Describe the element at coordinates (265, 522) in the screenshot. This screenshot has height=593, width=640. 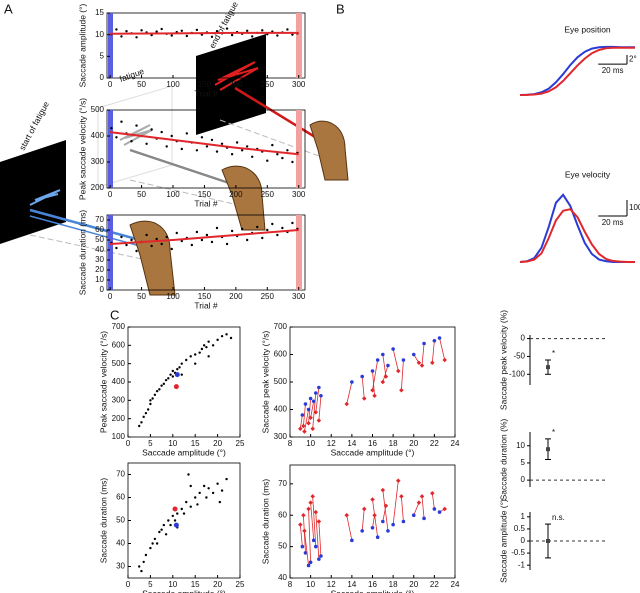
I see `y-axis-label: Saccade duration (ms)` at that location.